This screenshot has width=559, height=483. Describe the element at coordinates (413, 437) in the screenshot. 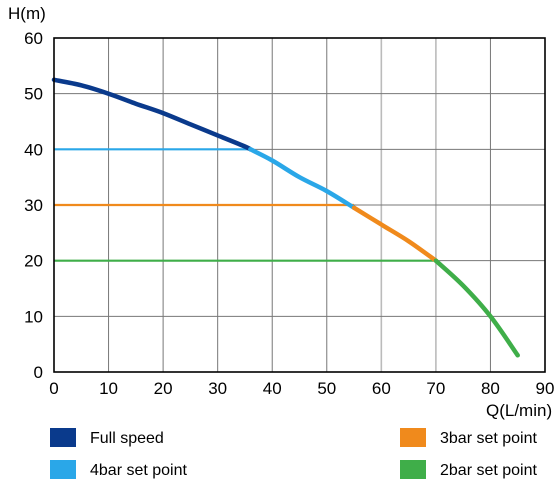

I see `legend-swatch-bar3` at that location.